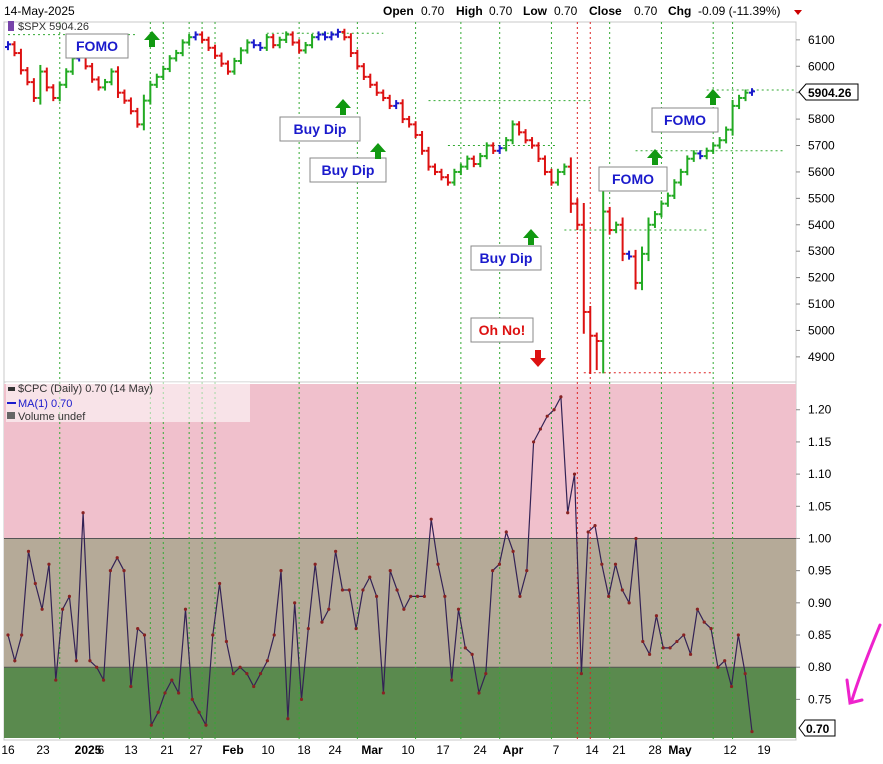 The width and height of the screenshot is (883, 764). I want to click on price-ytick-label-0: 4900, so click(821, 357).